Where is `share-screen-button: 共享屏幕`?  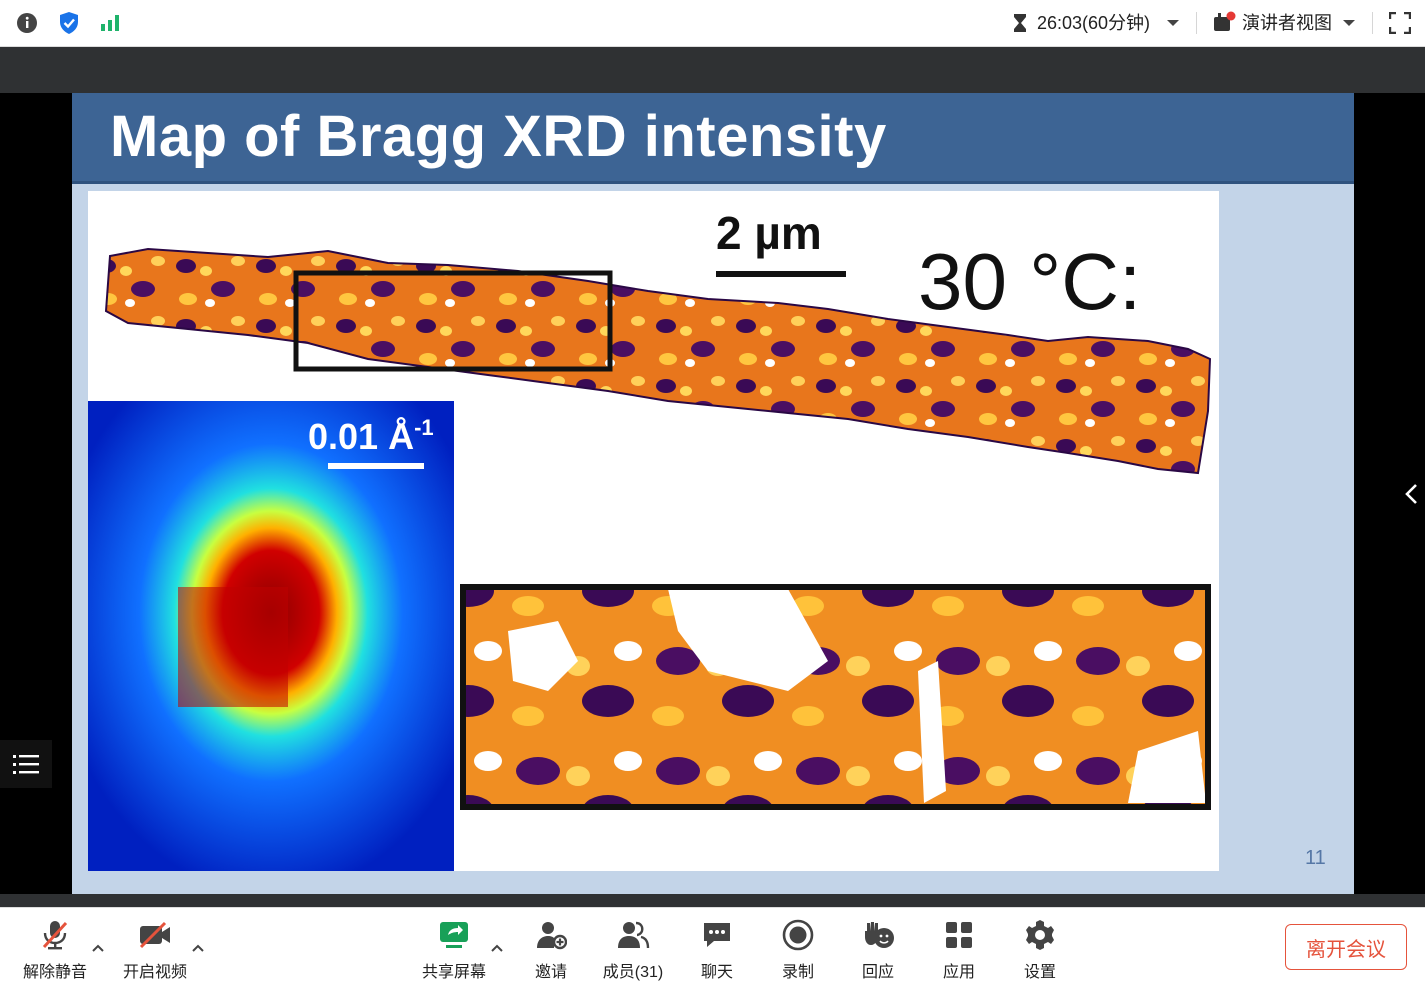
share-screen-button: 共享屏幕 is located at coordinates (454, 950).